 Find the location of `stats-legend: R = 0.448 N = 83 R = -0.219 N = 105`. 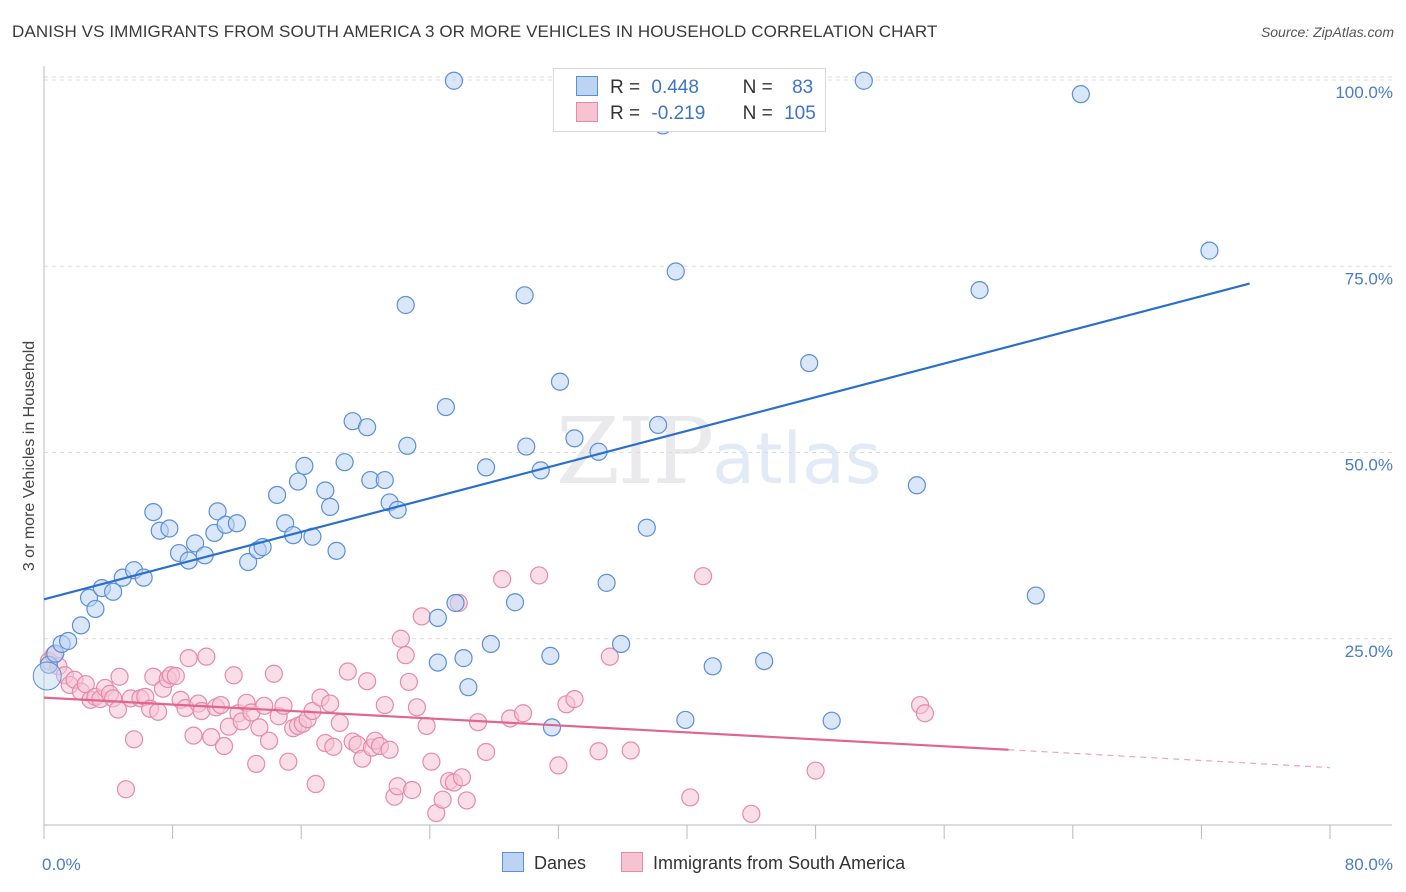

stats-legend: R = 0.448 N = 83 R = -0.219 N = 105 is located at coordinates (689, 100).